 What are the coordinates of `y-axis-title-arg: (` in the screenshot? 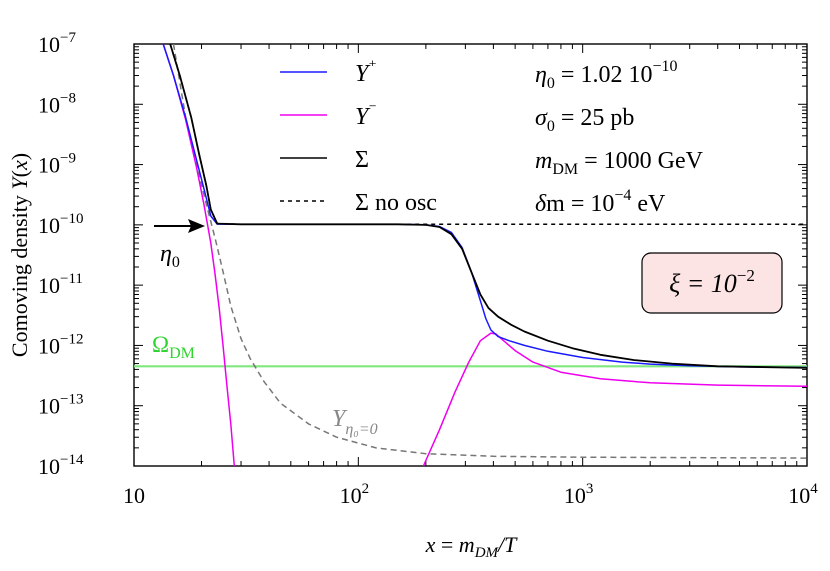 It's located at (19, 173).